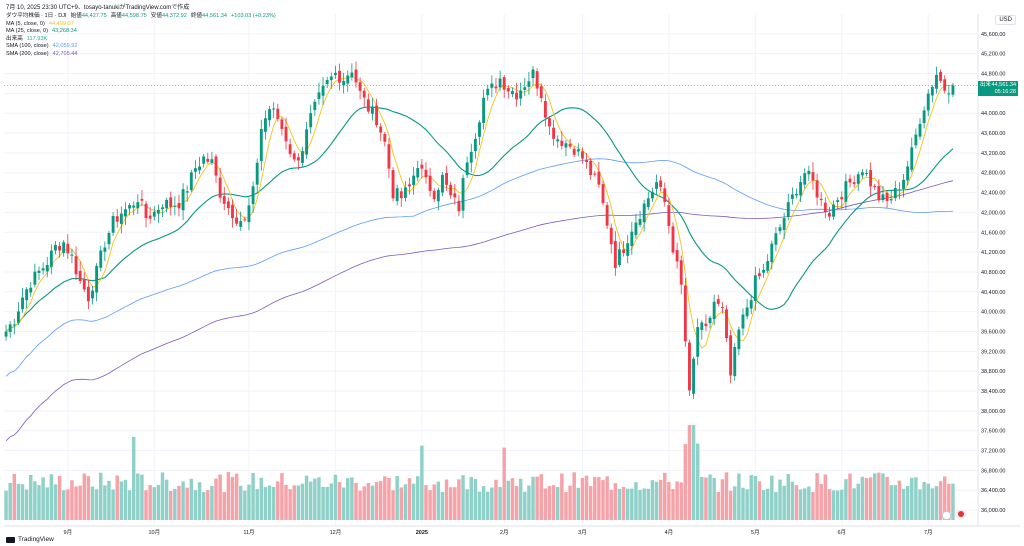 The height and width of the screenshot is (546, 1024). Describe the element at coordinates (1003, 85) in the screenshot. I see `last-price-value: 44,561.34` at that location.